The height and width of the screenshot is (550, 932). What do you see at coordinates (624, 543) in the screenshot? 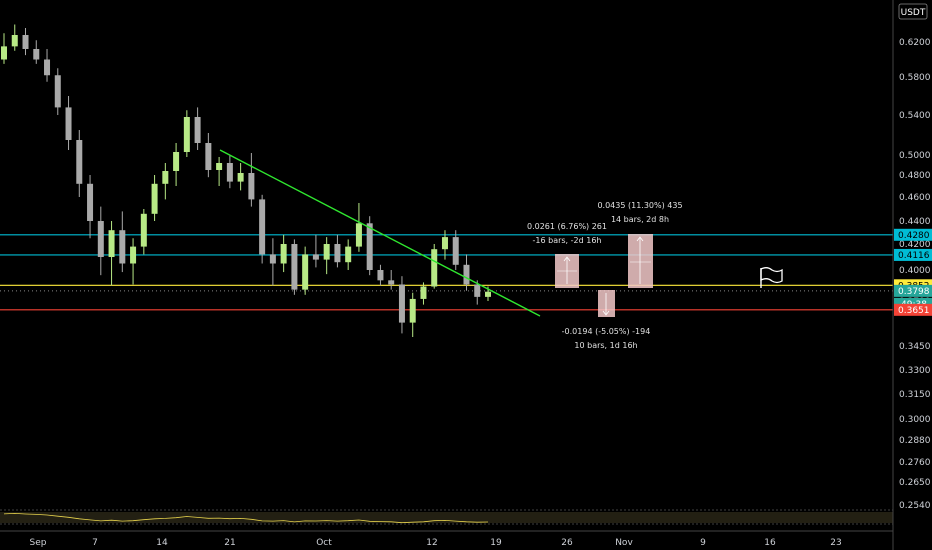
I see `time-tick-label: Nov` at bounding box center [624, 543].